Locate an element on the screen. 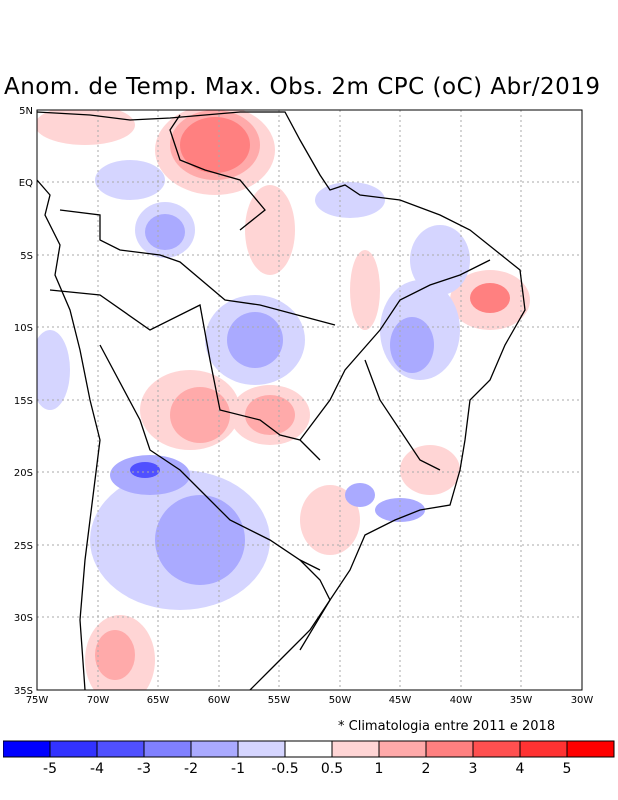 This screenshot has width=618, height=800. lat-label: 15S is located at coordinates (23, 401).